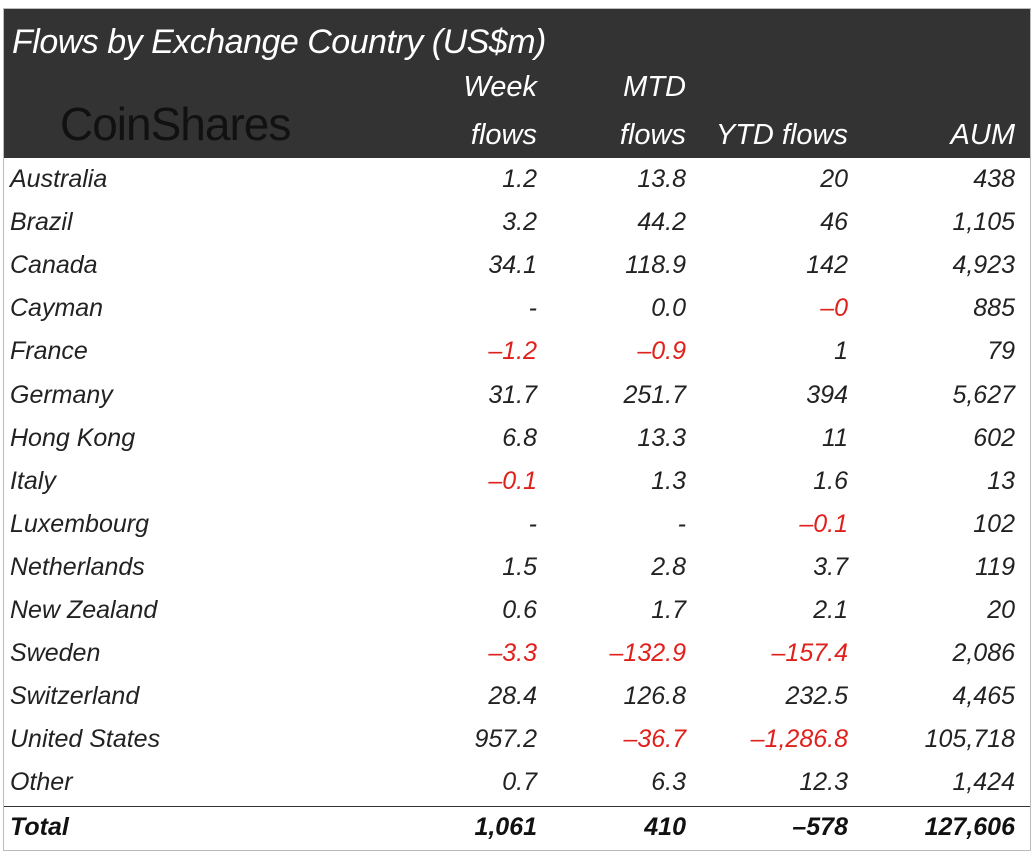 This screenshot has height=853, width=1035. Describe the element at coordinates (983, 394) in the screenshot. I see `table-cell: 5,627` at that location.